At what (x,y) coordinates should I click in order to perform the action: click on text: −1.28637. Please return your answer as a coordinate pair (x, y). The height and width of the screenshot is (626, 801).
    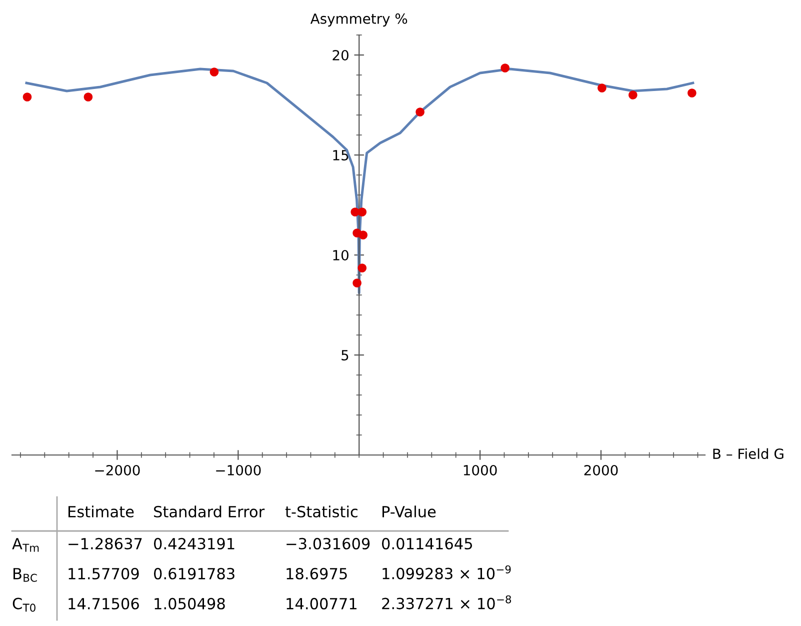
    Looking at the image, I should click on (105, 544).